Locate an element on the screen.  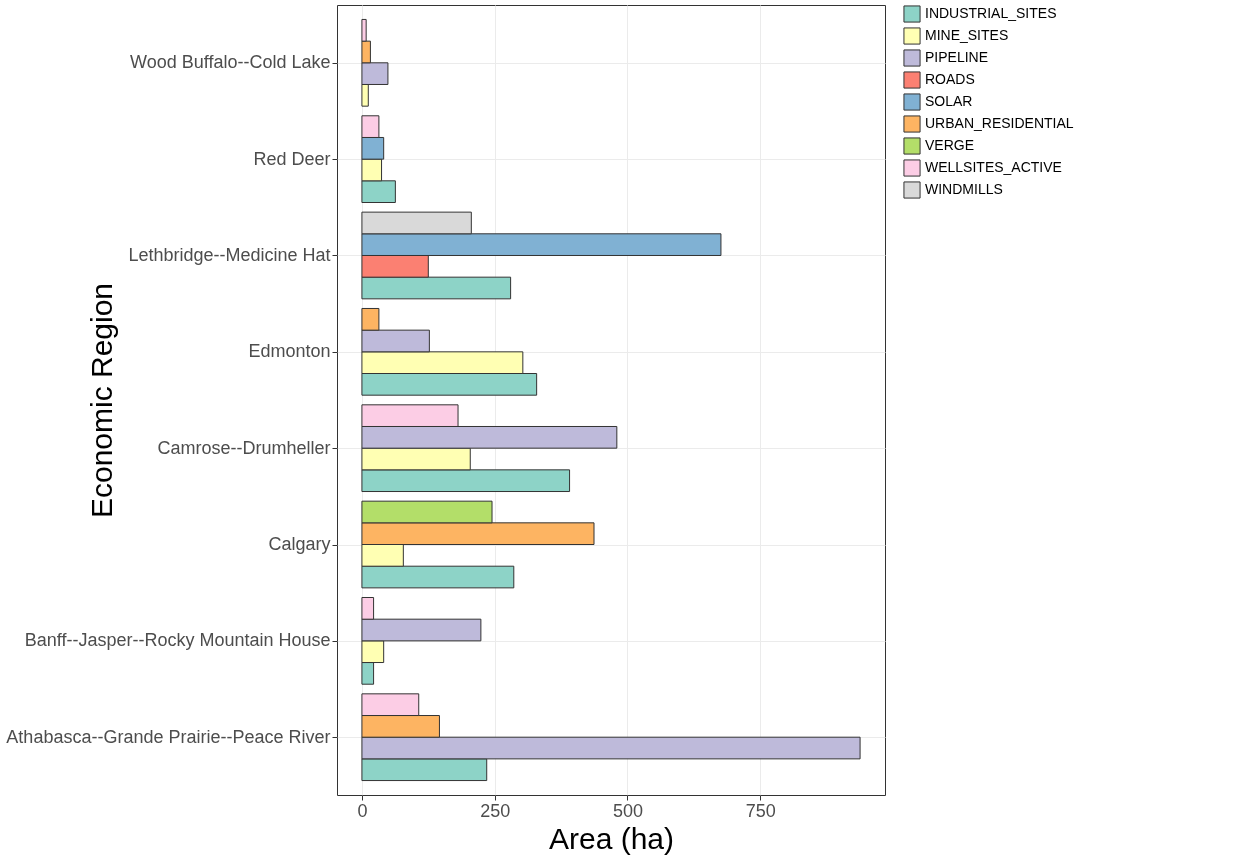
legend-label: PIPELINE is located at coordinates (957, 57).